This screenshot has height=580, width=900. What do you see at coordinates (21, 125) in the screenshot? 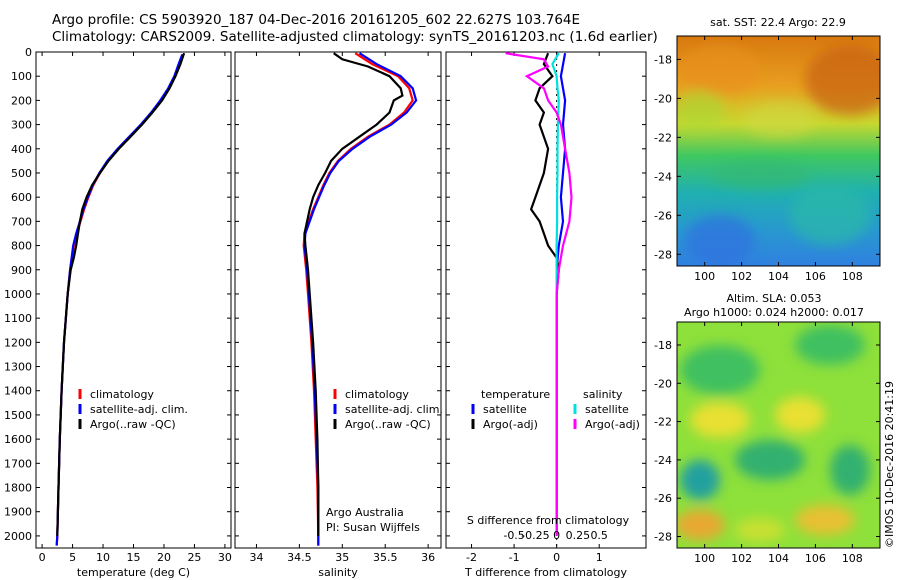
I see `depth-tick-label: 300` at bounding box center [21, 125].